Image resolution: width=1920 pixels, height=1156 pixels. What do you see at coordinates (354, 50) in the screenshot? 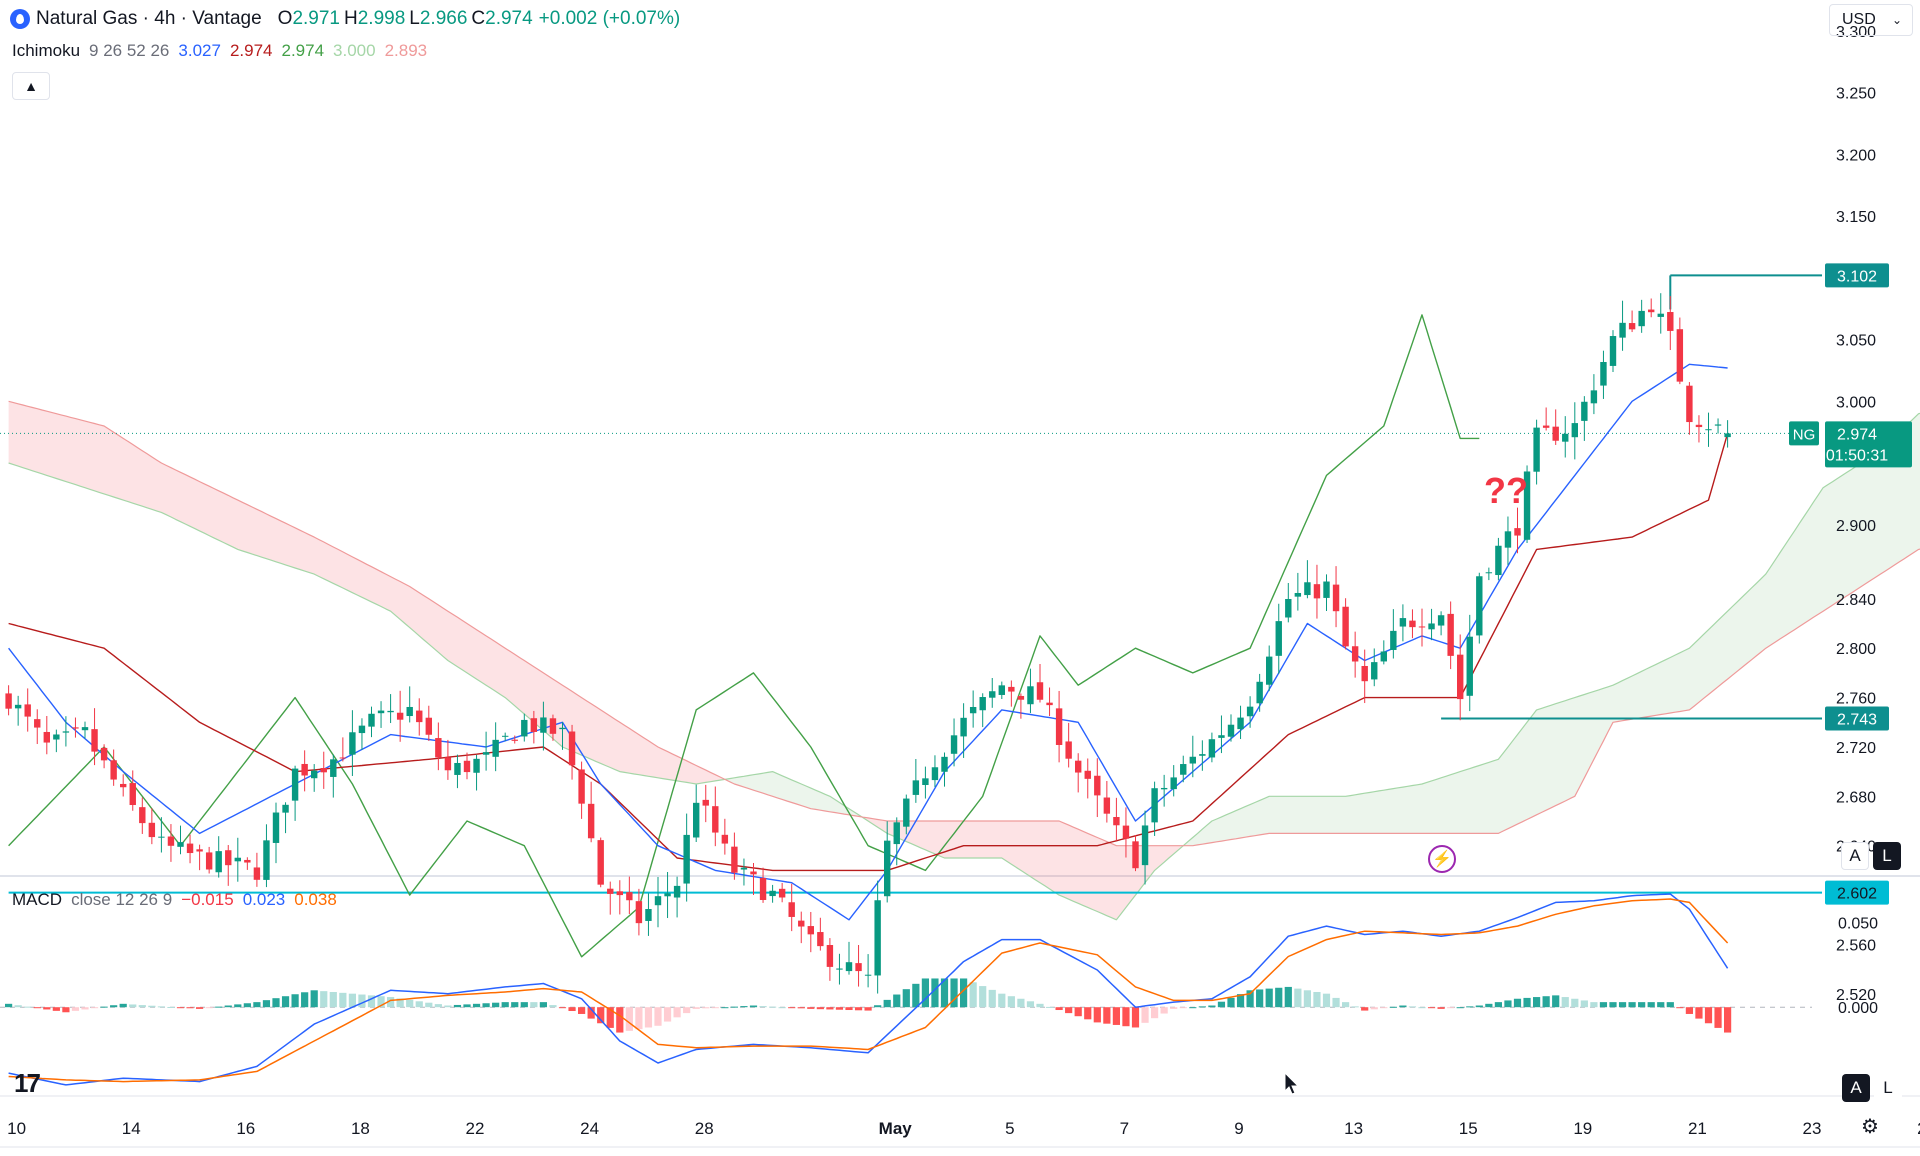
I see `span-a-value: 3.000` at bounding box center [354, 50].